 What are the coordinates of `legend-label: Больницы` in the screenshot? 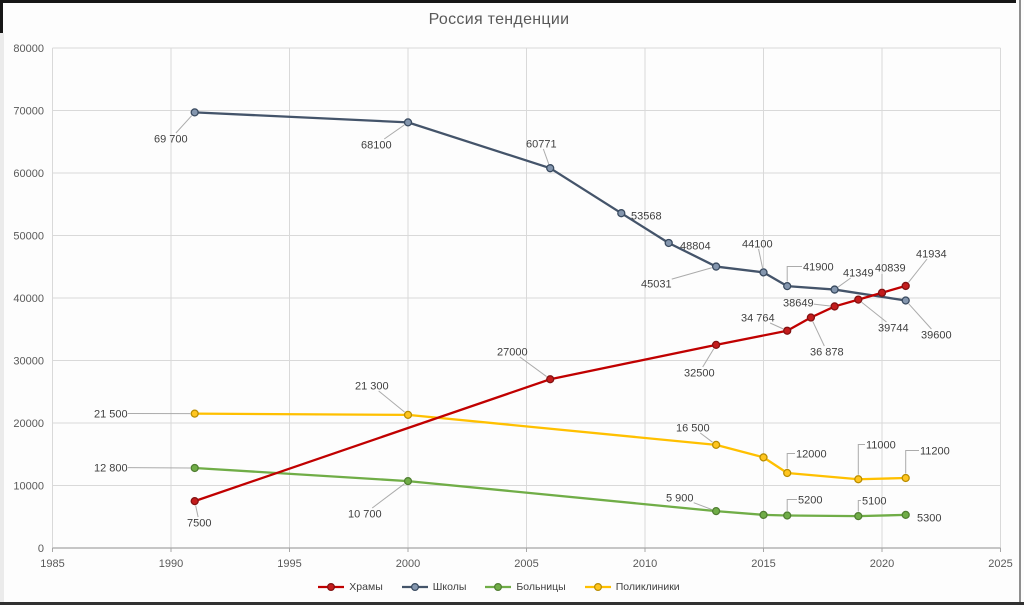 It's located at (541, 587).